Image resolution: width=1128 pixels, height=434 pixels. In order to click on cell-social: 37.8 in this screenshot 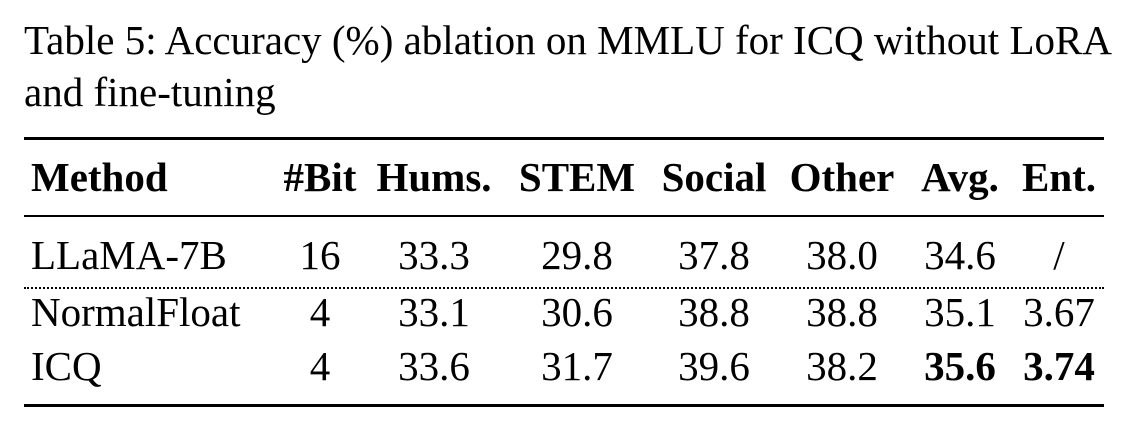, I will do `click(714, 255)`.